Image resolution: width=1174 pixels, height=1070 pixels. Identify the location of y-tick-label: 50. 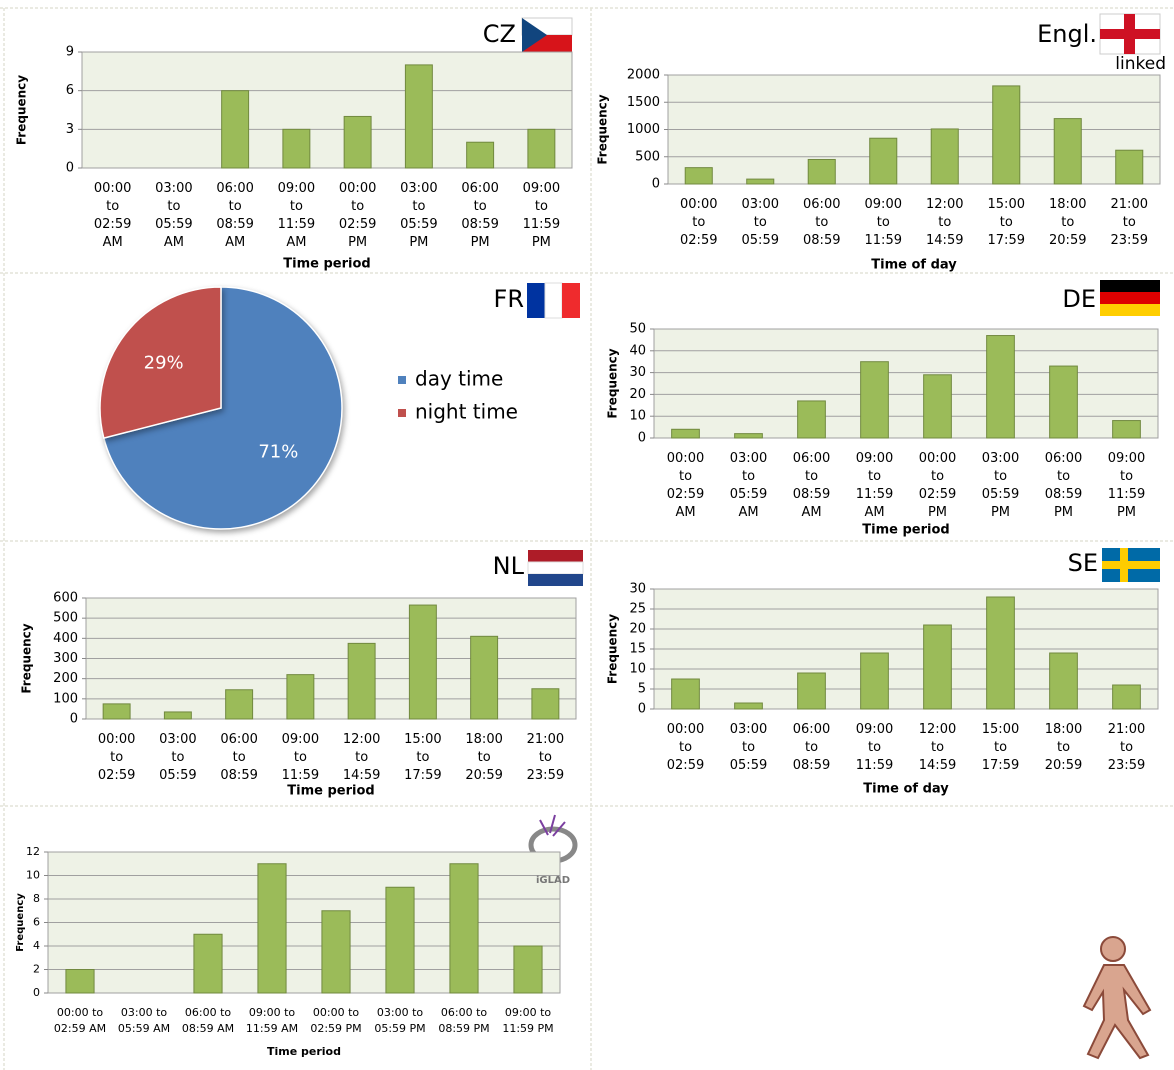
(637, 329).